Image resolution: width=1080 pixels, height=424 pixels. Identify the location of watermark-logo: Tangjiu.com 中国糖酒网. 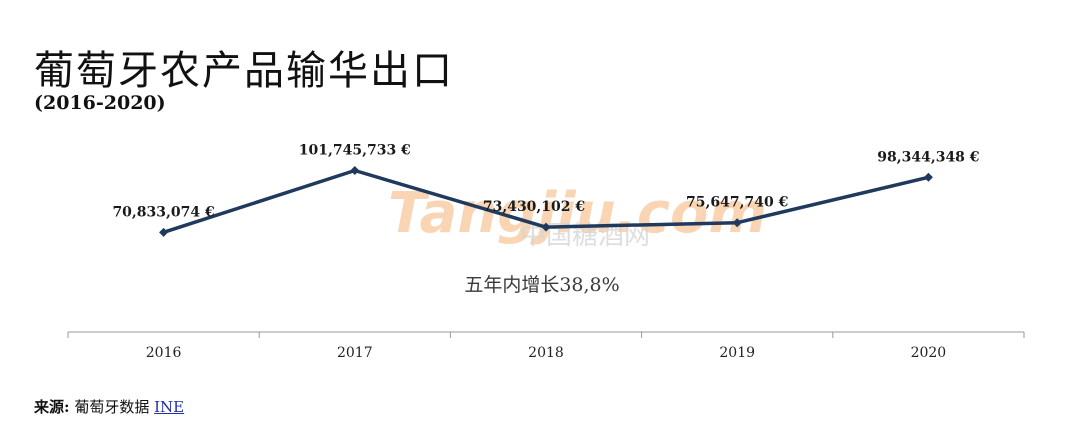
(577, 216).